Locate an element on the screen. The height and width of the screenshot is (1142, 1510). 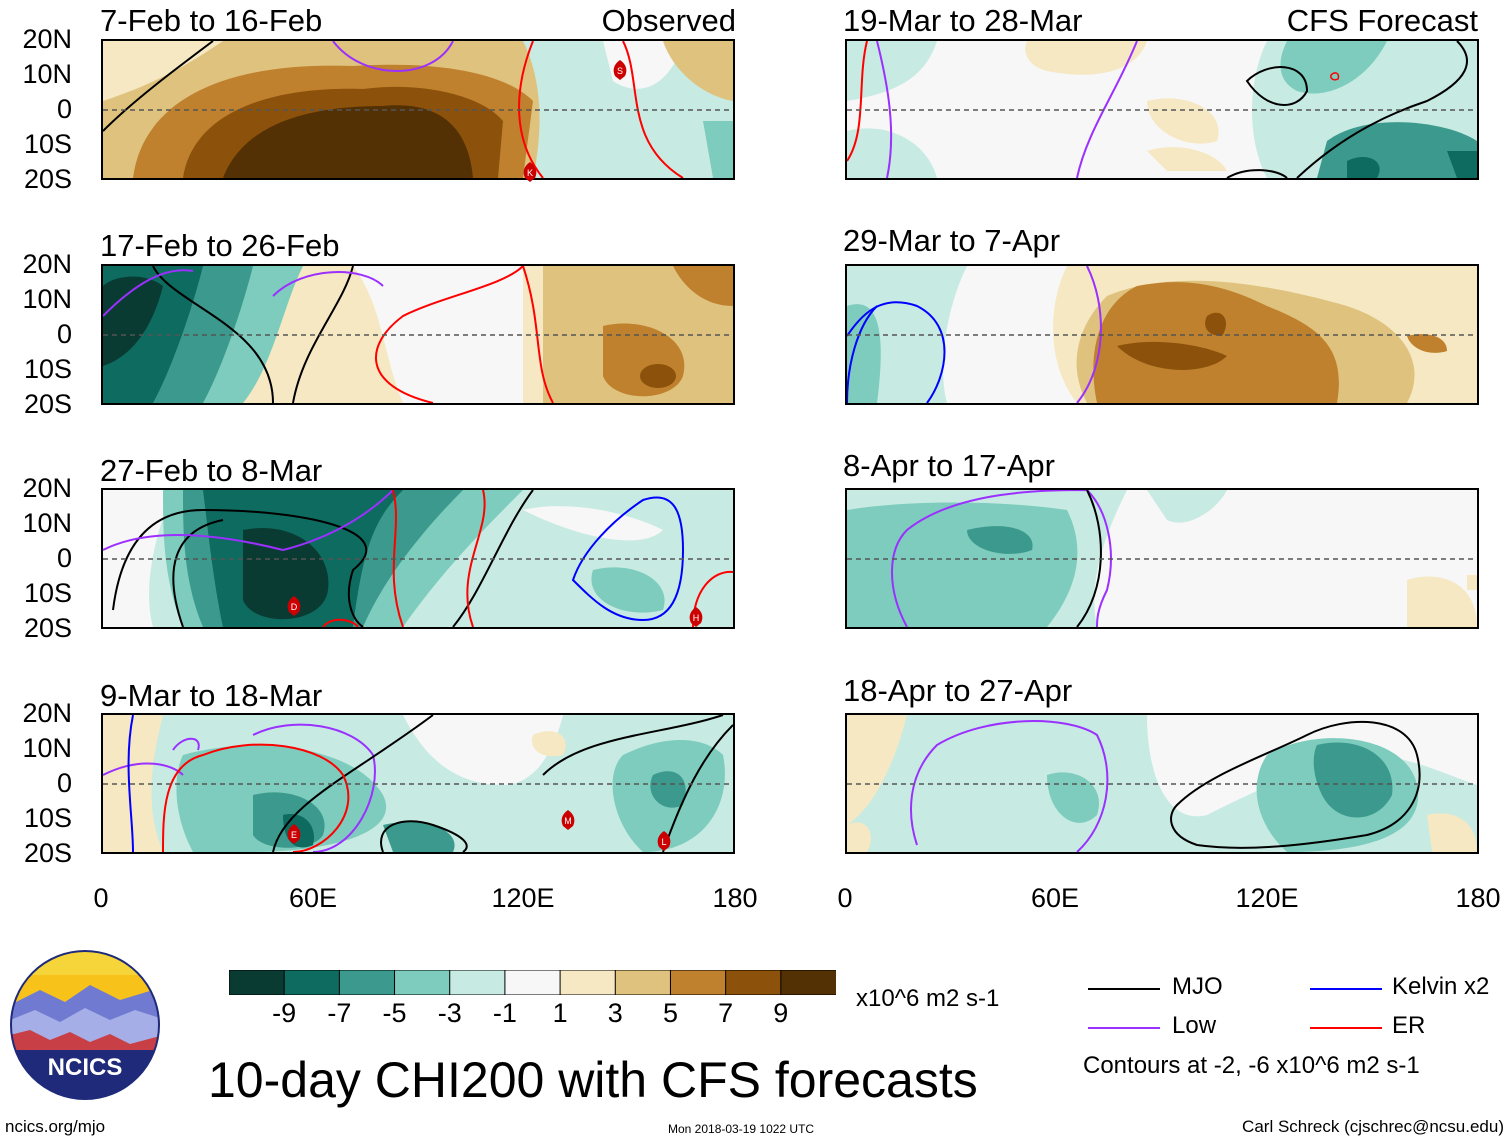
colorbar-label: 7 is located at coordinates (726, 1013).